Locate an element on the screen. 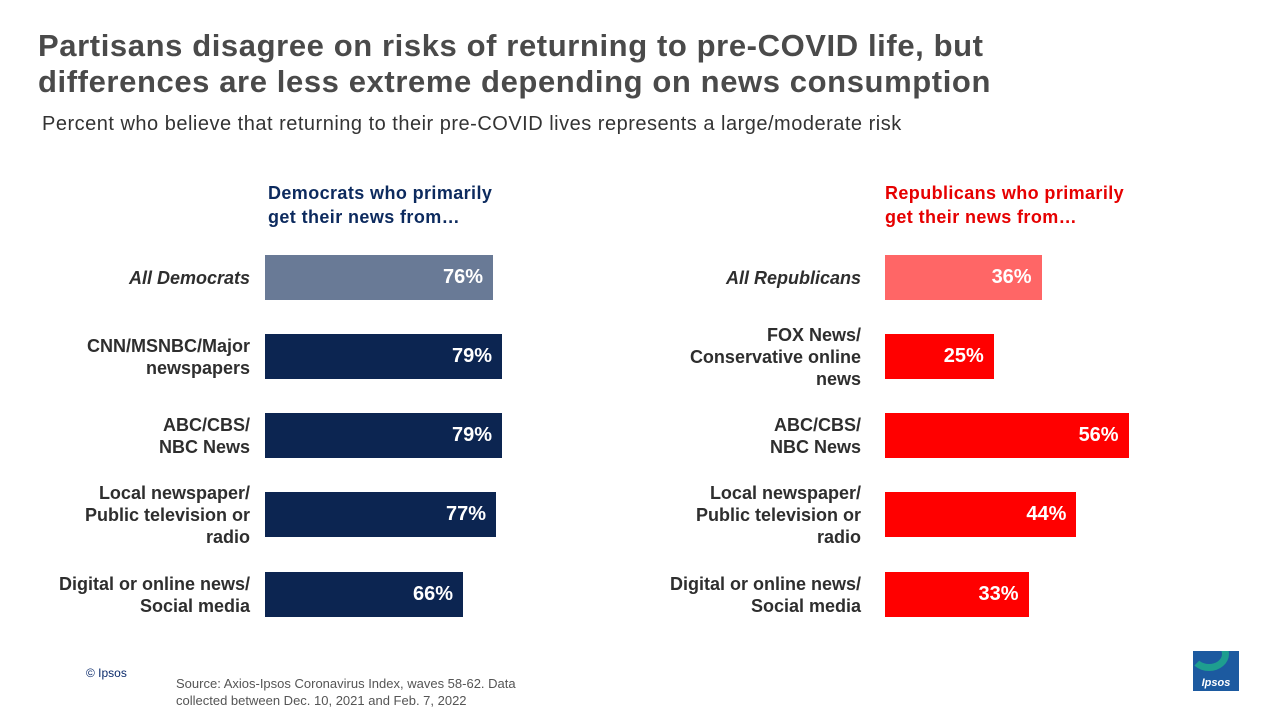 The width and height of the screenshot is (1280, 720). category-label: All Republicans is located at coordinates (751, 277).